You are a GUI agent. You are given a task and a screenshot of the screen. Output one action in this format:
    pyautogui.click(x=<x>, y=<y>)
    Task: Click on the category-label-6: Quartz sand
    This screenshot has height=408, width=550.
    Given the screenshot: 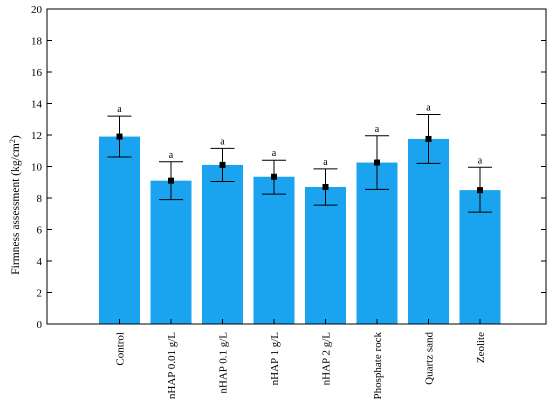 What is the action you would take?
    pyautogui.click(x=430, y=358)
    